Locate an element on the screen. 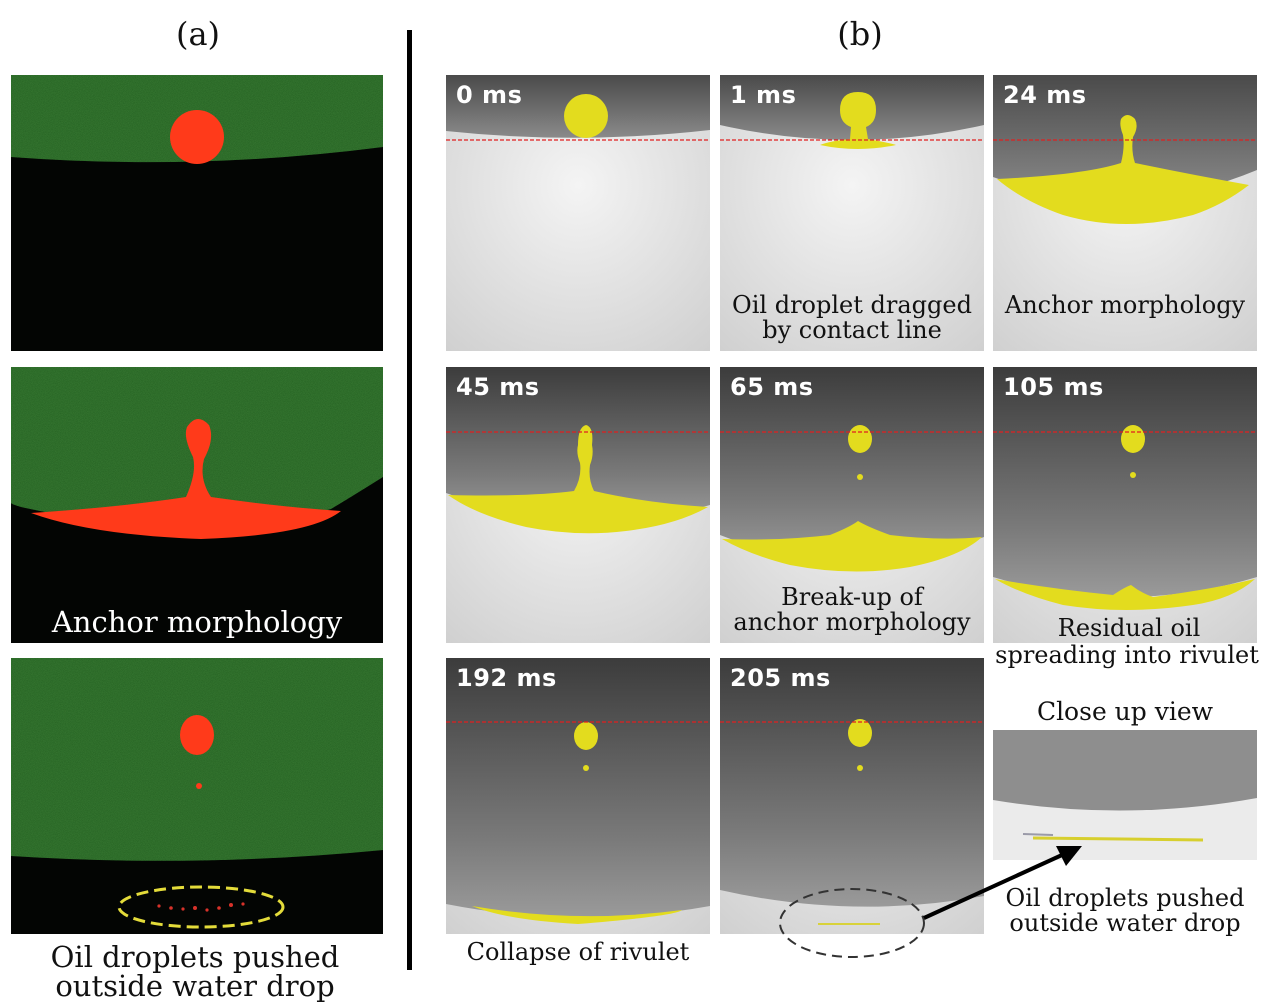 This screenshot has height=1003, width=1265. time-label: 192 ms is located at coordinates (506, 678).